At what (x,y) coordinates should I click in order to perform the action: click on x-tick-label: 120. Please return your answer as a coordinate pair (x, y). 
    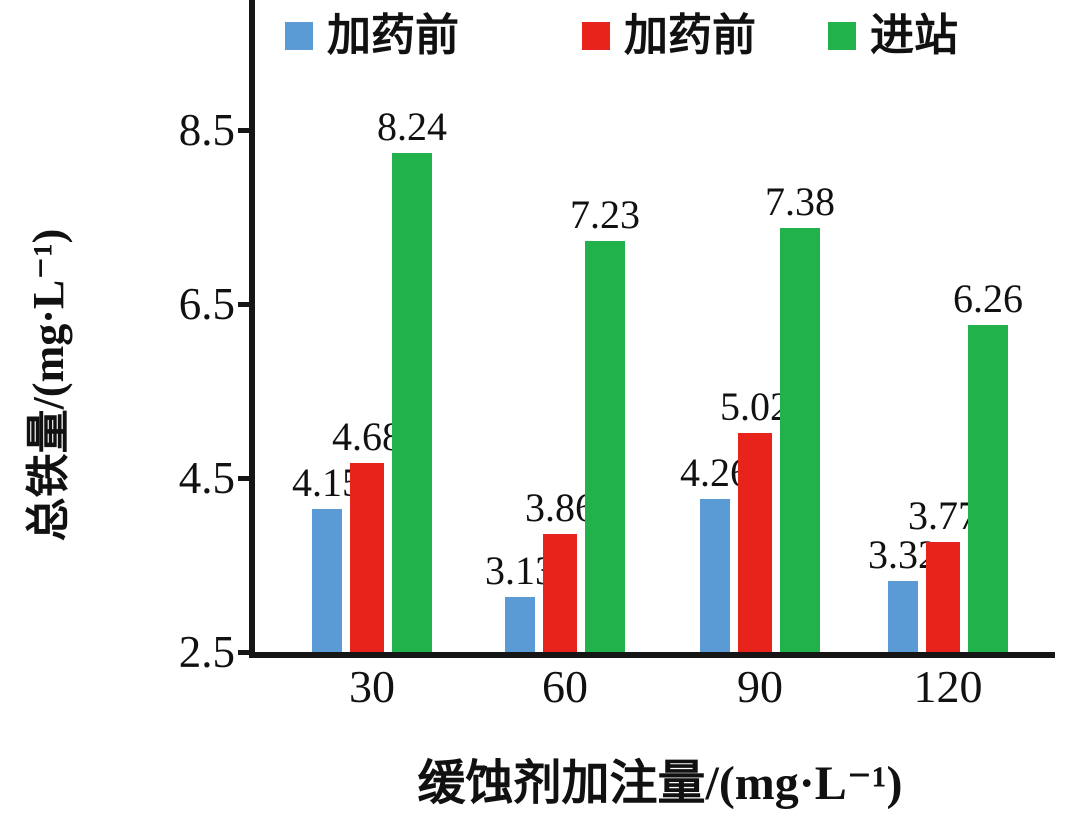
    Looking at the image, I should click on (948, 686).